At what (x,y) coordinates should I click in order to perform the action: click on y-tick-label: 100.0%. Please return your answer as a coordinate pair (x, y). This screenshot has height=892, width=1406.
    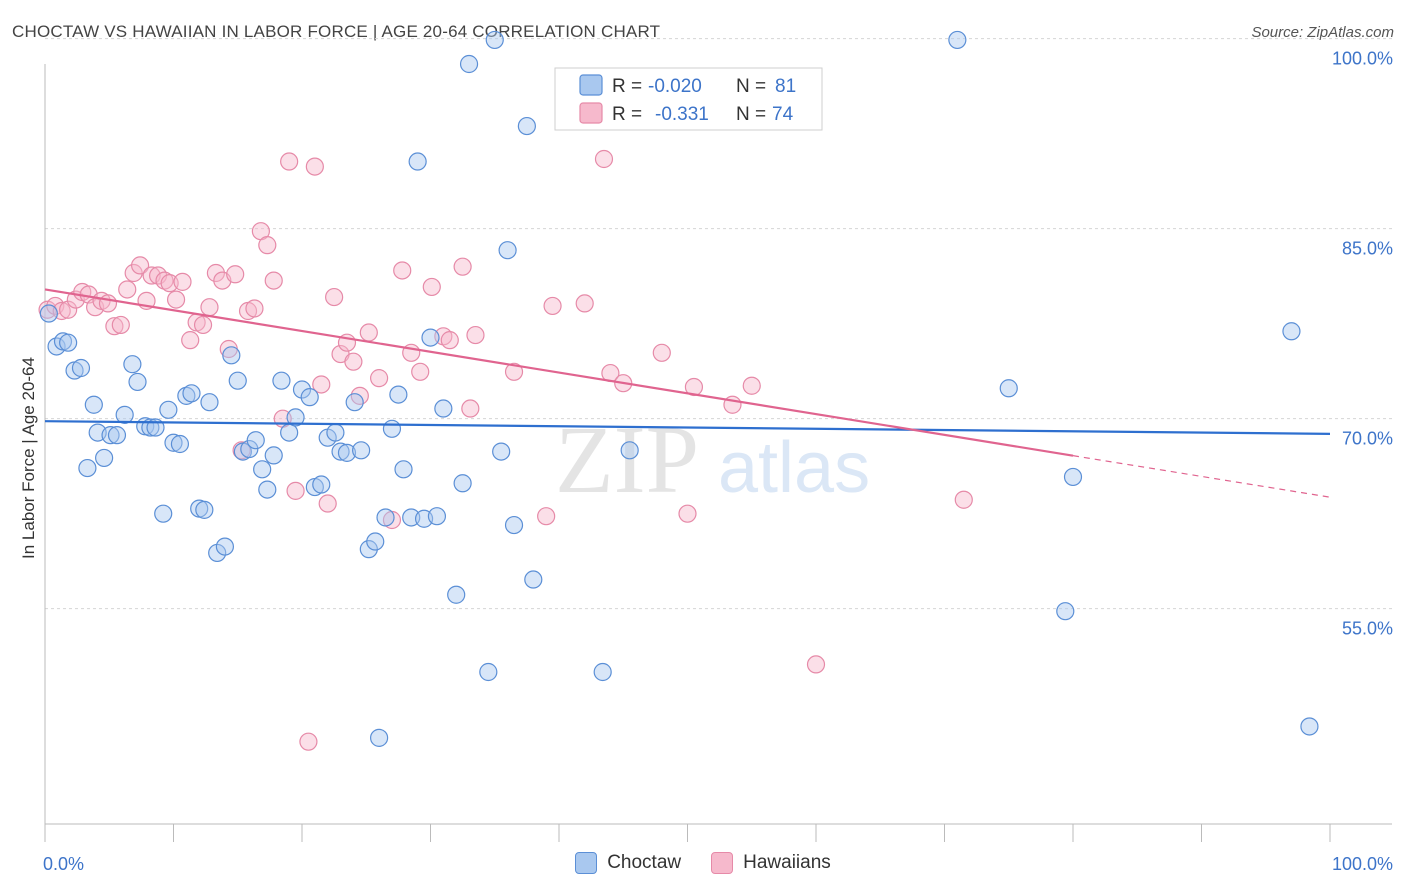
    Looking at the image, I should click on (1362, 59).